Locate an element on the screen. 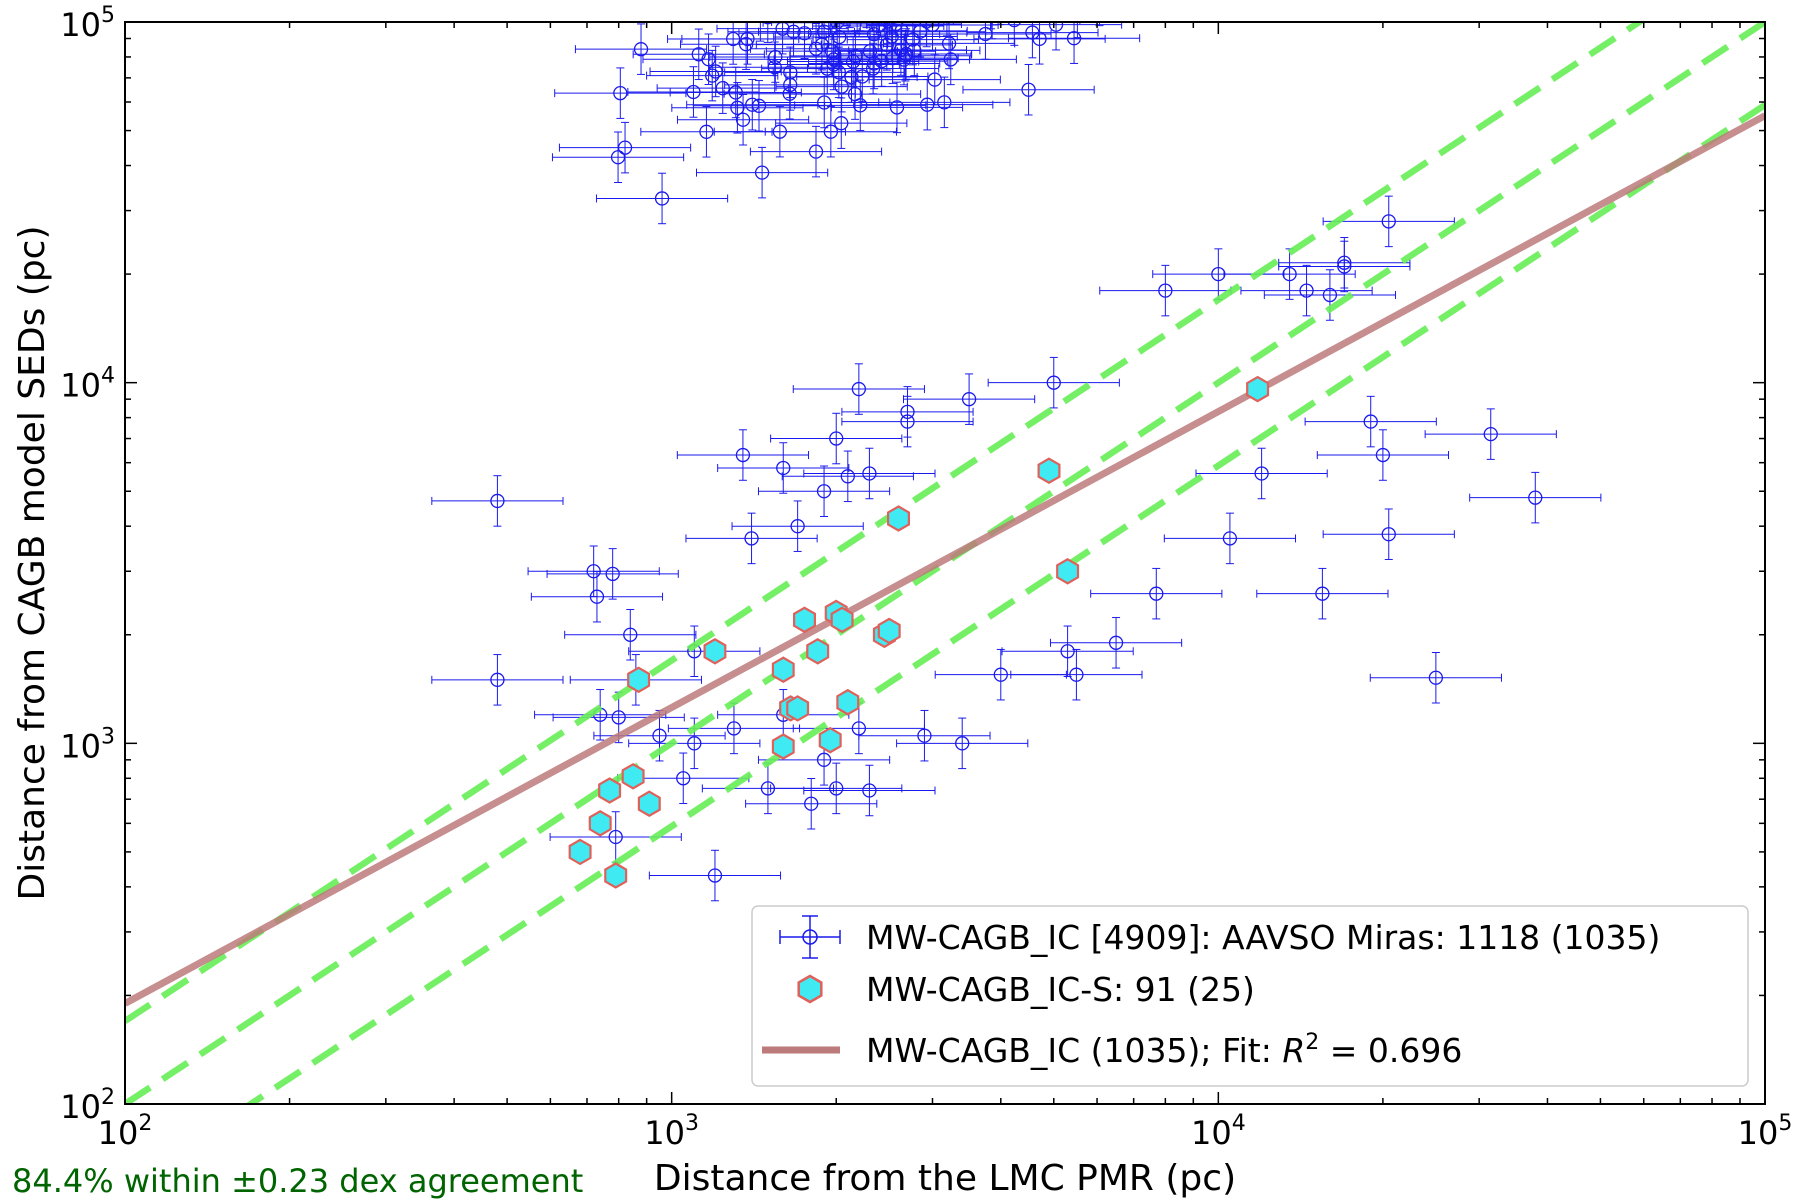 The height and width of the screenshot is (1200, 1800). y-axis-label: Distance from CAGB model SEDs (pc) is located at coordinates (32, 562).